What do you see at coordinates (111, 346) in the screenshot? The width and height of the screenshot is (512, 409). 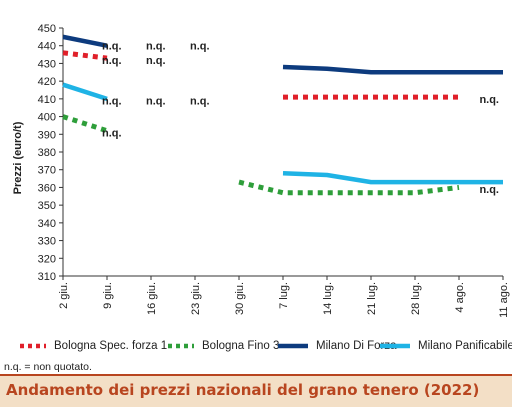 I see `legend-label: Bologna Spec. forza 1` at bounding box center [111, 346].